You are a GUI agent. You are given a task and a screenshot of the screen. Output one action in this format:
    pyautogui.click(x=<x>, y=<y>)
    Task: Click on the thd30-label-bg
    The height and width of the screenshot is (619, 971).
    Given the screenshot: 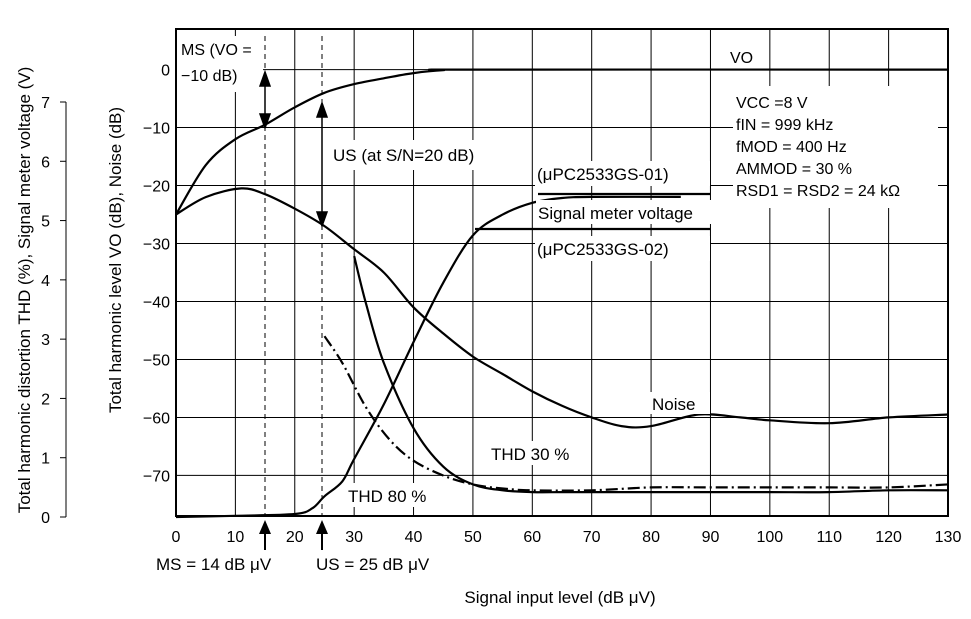 What is the action you would take?
    pyautogui.click(x=538, y=453)
    